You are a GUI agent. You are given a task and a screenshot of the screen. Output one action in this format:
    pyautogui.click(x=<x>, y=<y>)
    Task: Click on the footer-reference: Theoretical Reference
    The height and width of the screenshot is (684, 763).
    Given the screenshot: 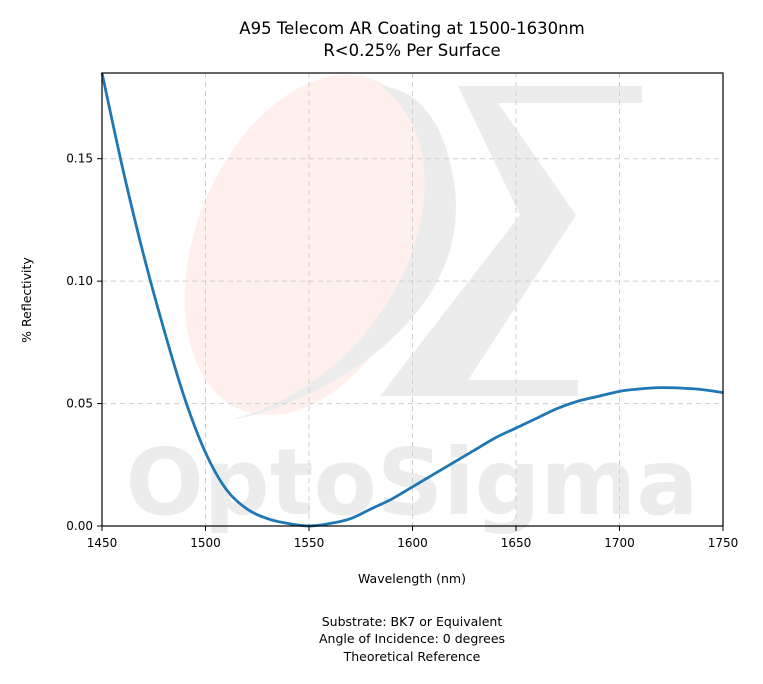 What is the action you would take?
    pyautogui.click(x=412, y=656)
    